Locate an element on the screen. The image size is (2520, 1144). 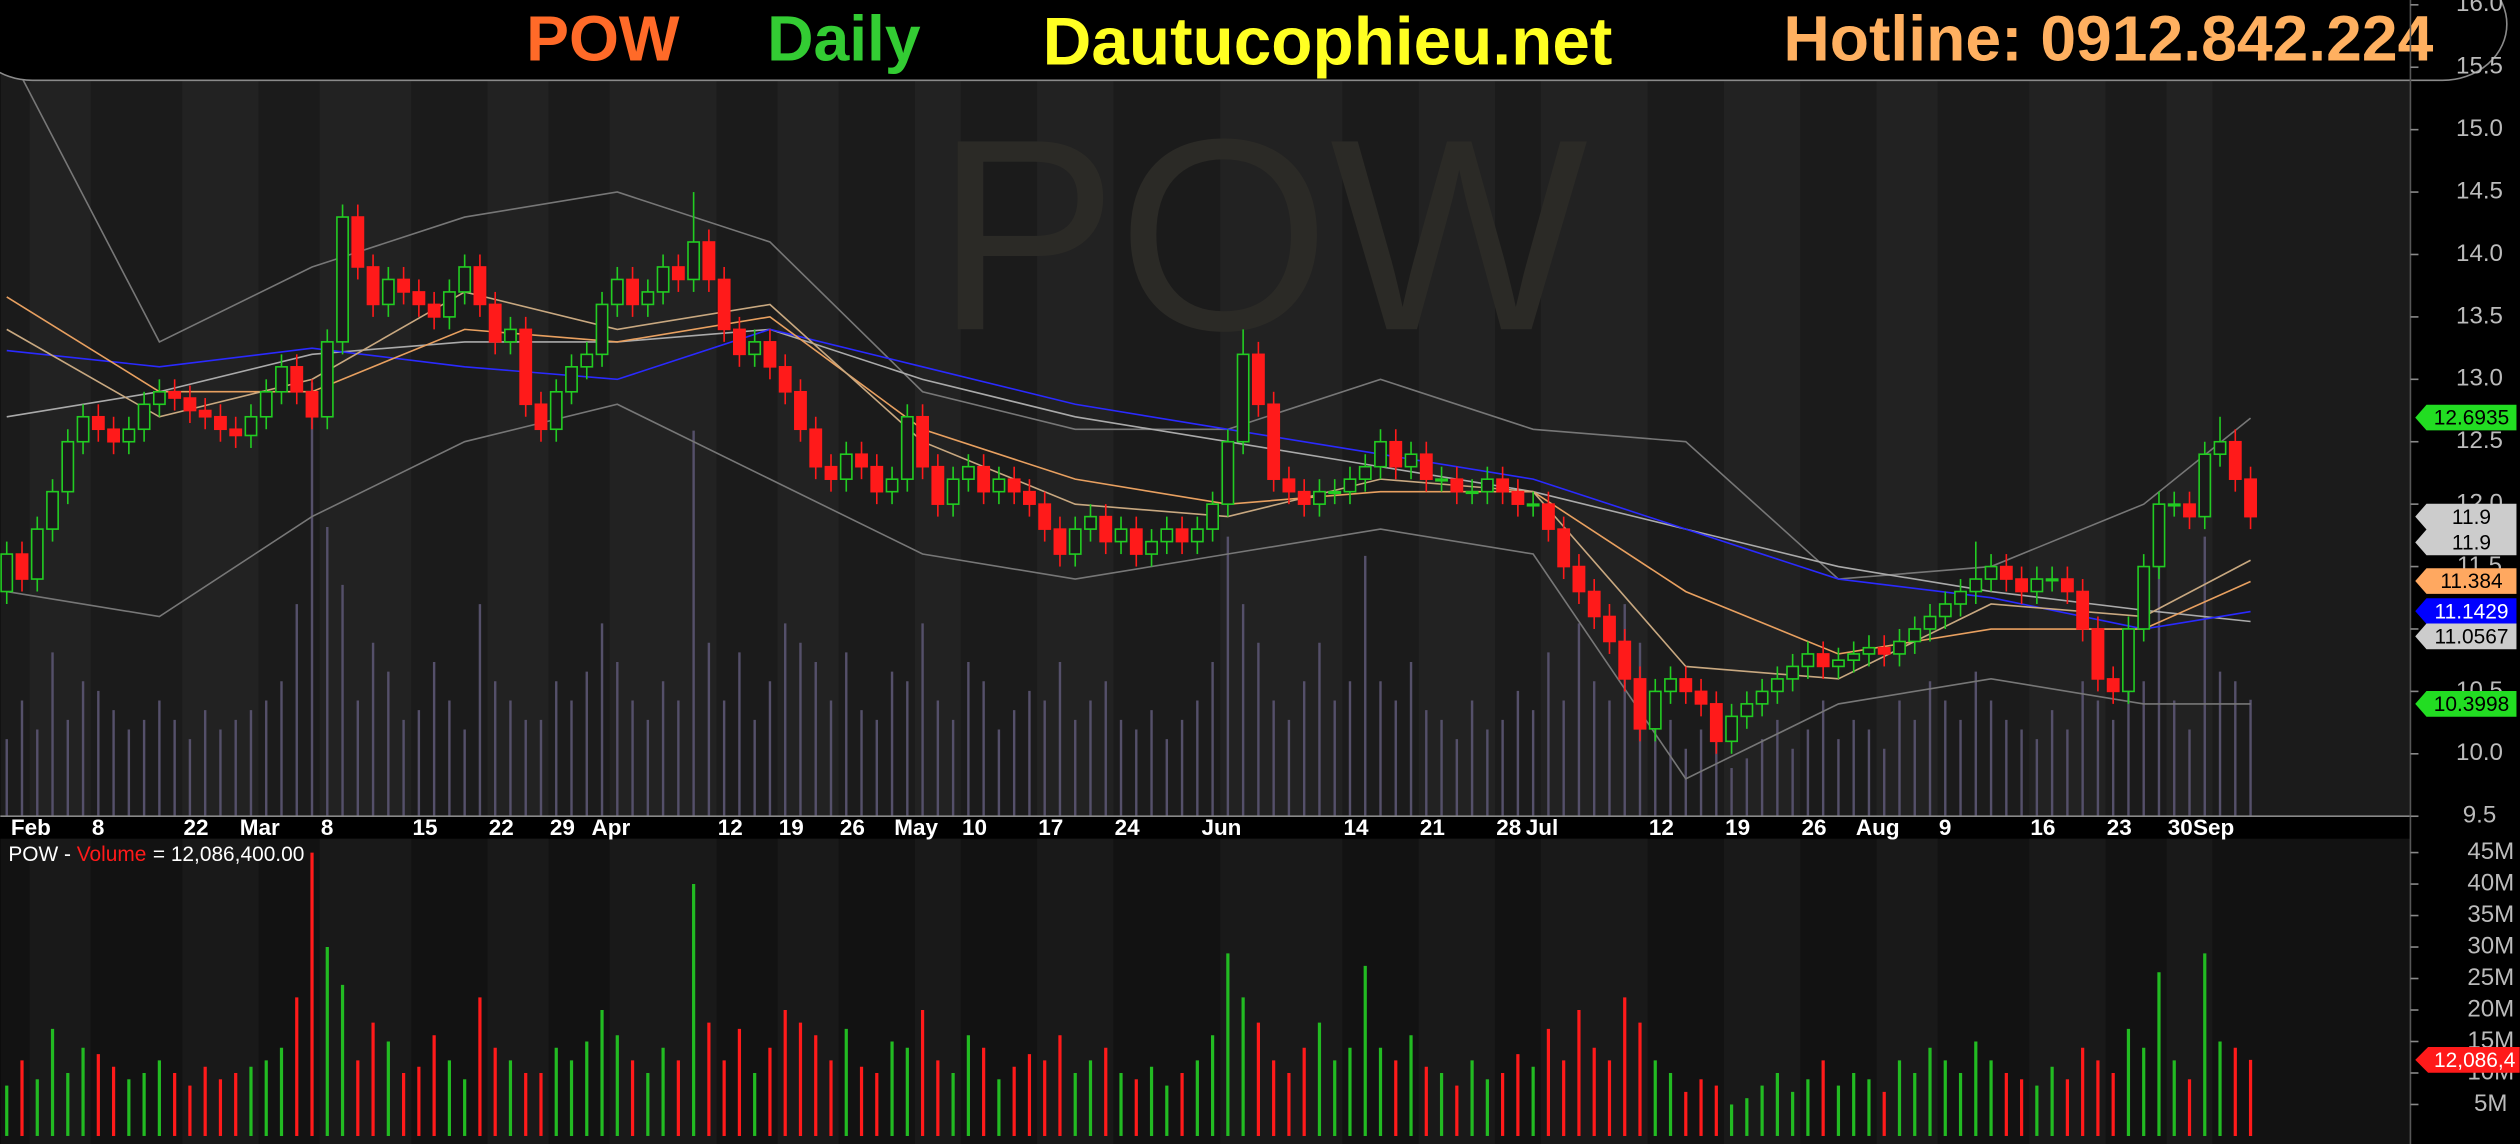
price-tag-label: 12.6935 is located at coordinates (2471, 418).